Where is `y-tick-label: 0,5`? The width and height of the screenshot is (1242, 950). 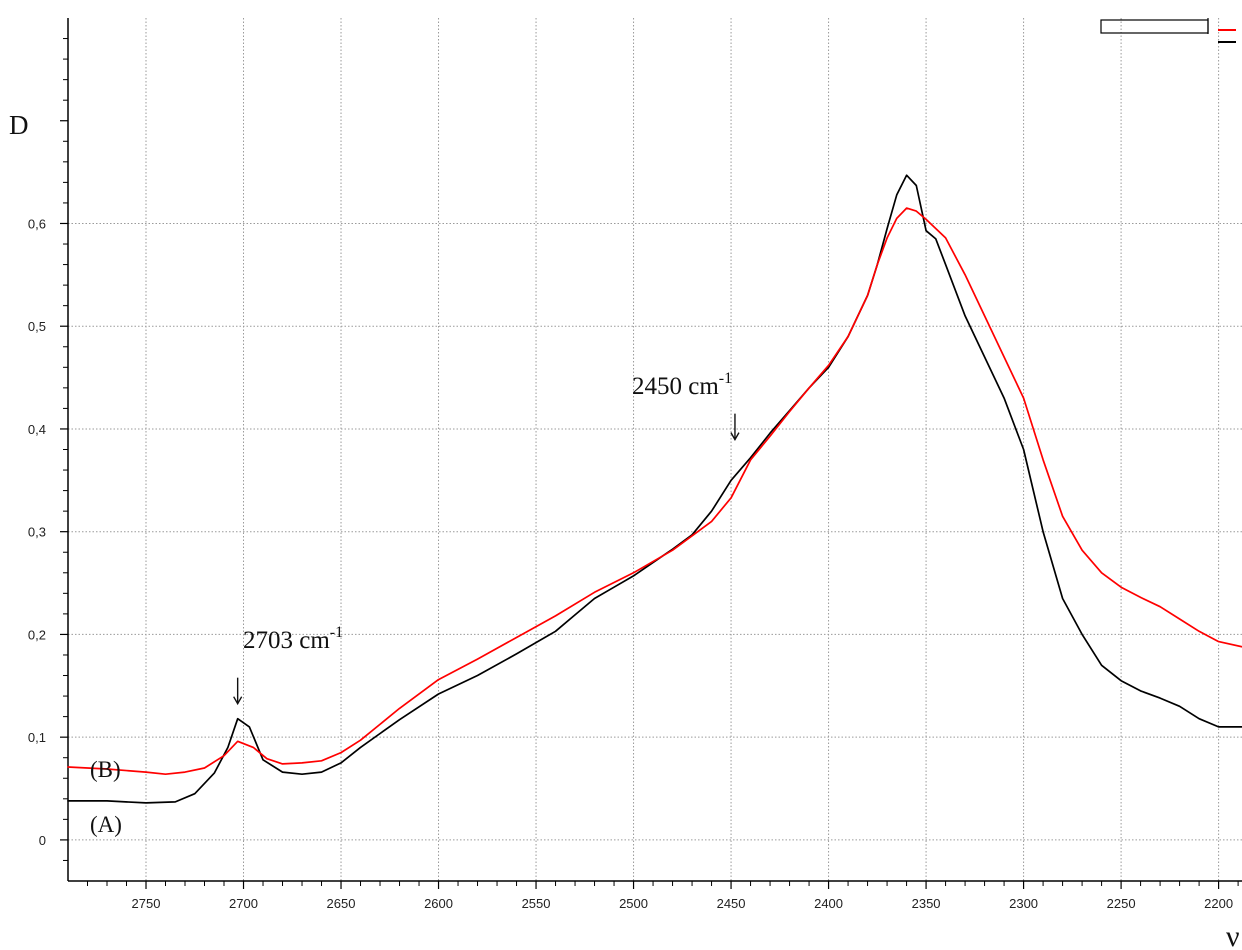
y-tick-label: 0,5 is located at coordinates (37, 326).